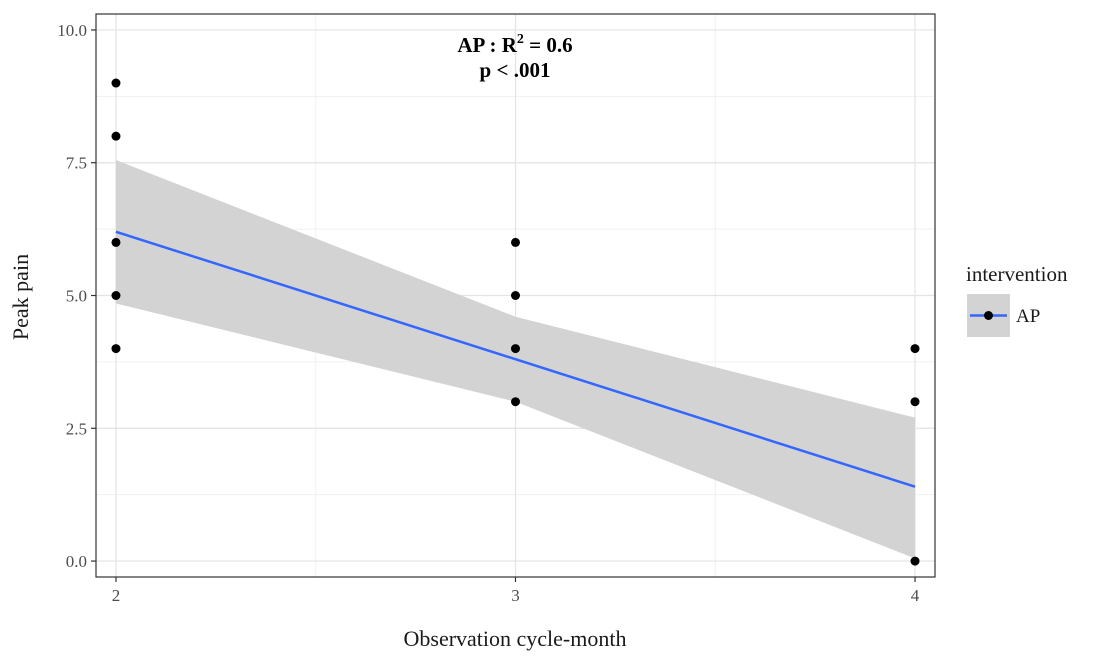  What do you see at coordinates (515, 638) in the screenshot?
I see `x-axis-title: Observation cycle-month` at bounding box center [515, 638].